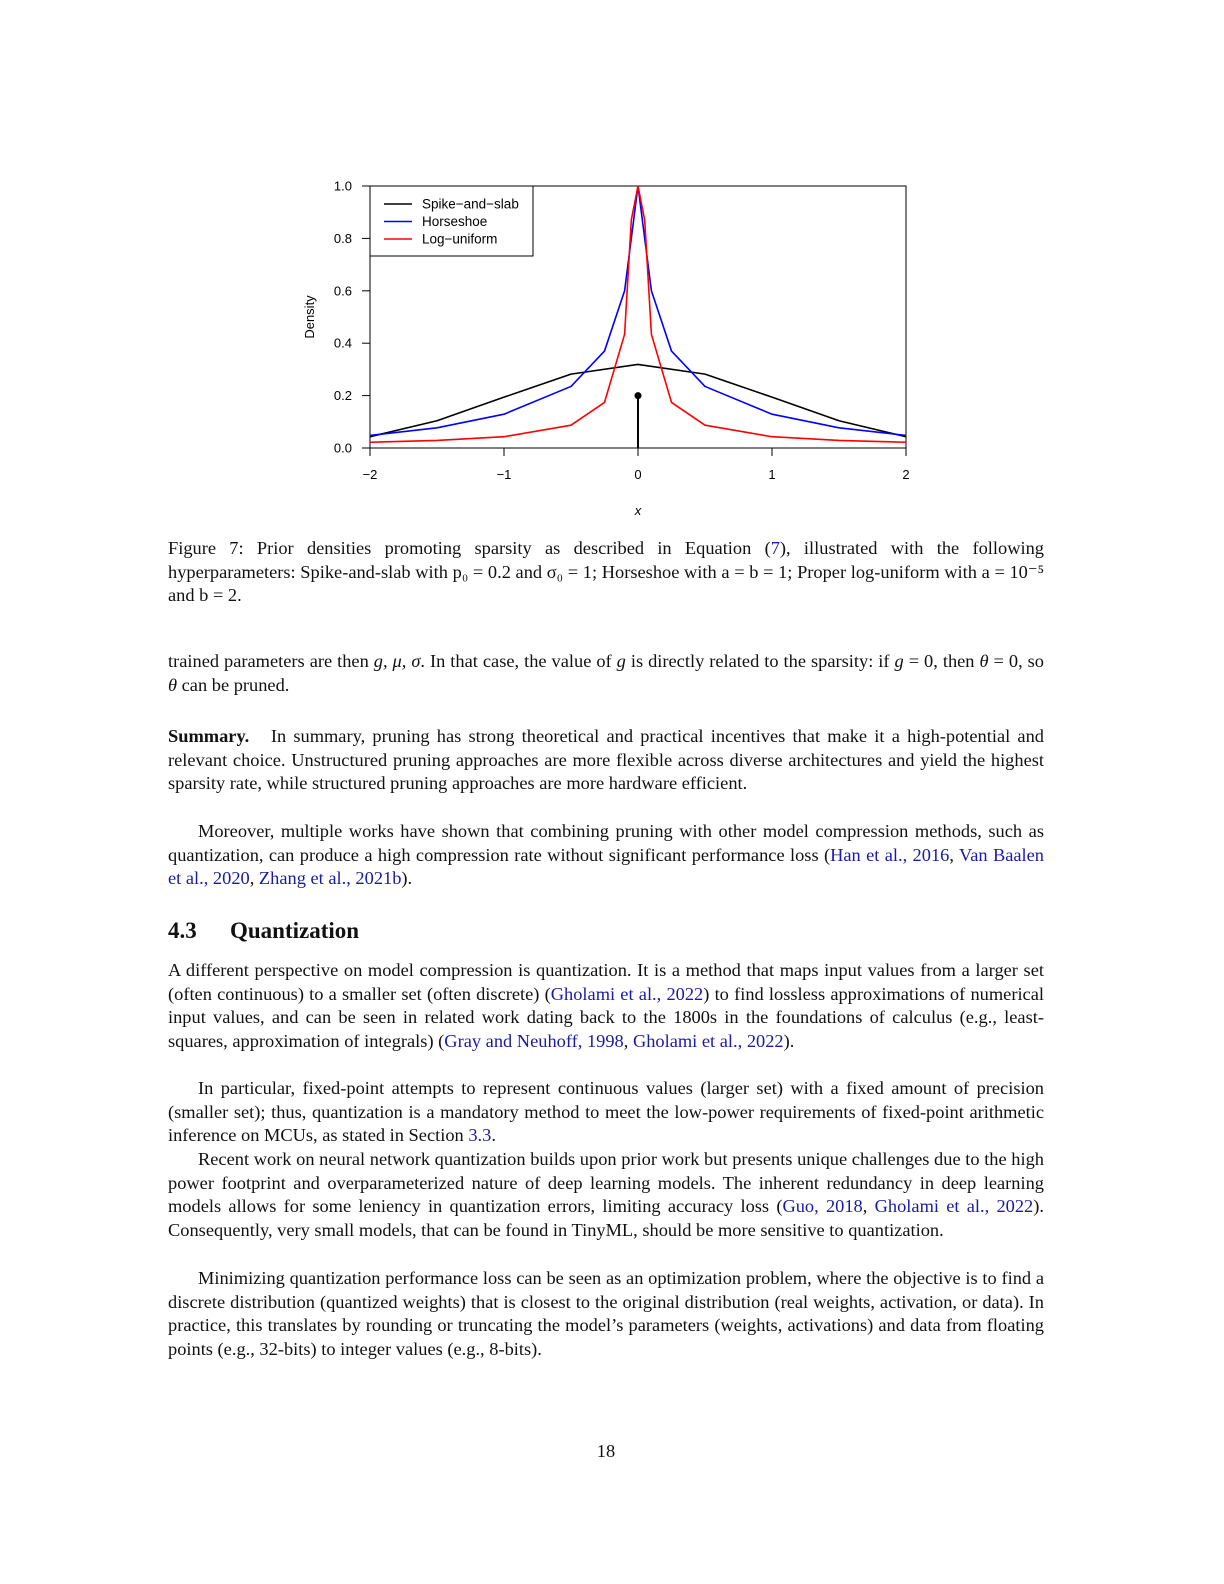  Describe the element at coordinates (343, 448) in the screenshot. I see `y-tick-label: 0.0` at that location.